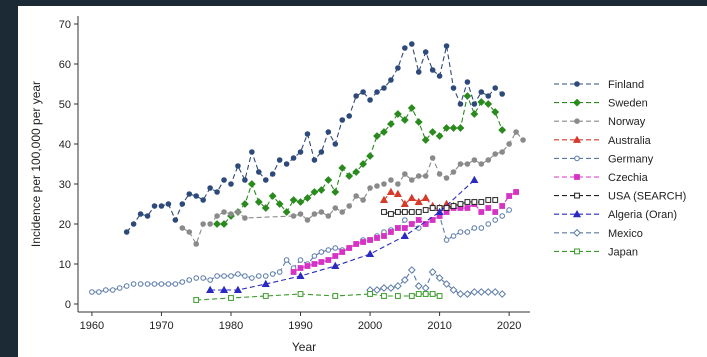 The width and height of the screenshot is (707, 357). Describe the element at coordinates (620, 197) in the screenshot. I see `legend-item-usa-search: USA (SEARCH)` at that location.